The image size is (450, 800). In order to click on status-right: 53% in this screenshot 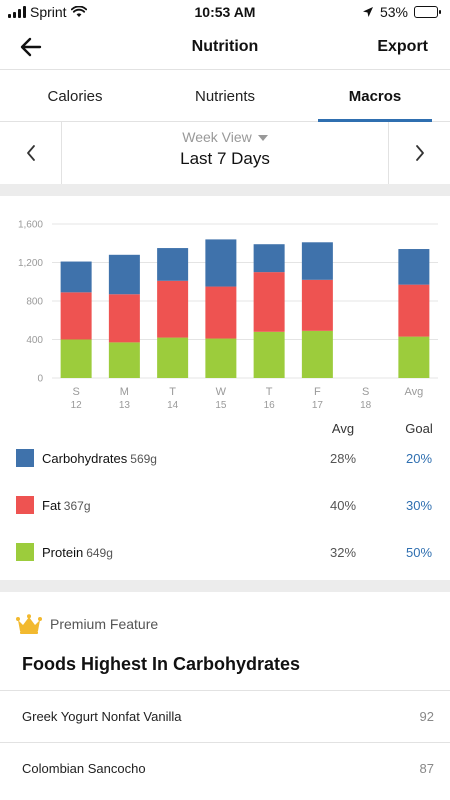, I will do `click(401, 12)`.